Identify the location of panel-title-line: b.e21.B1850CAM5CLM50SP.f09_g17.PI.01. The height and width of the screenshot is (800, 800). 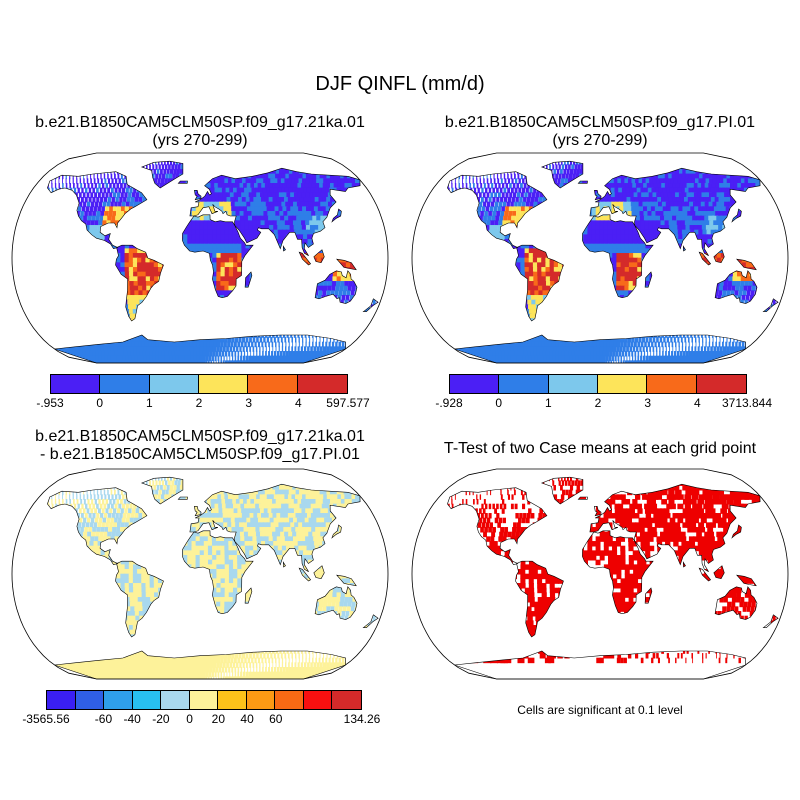
(600, 122).